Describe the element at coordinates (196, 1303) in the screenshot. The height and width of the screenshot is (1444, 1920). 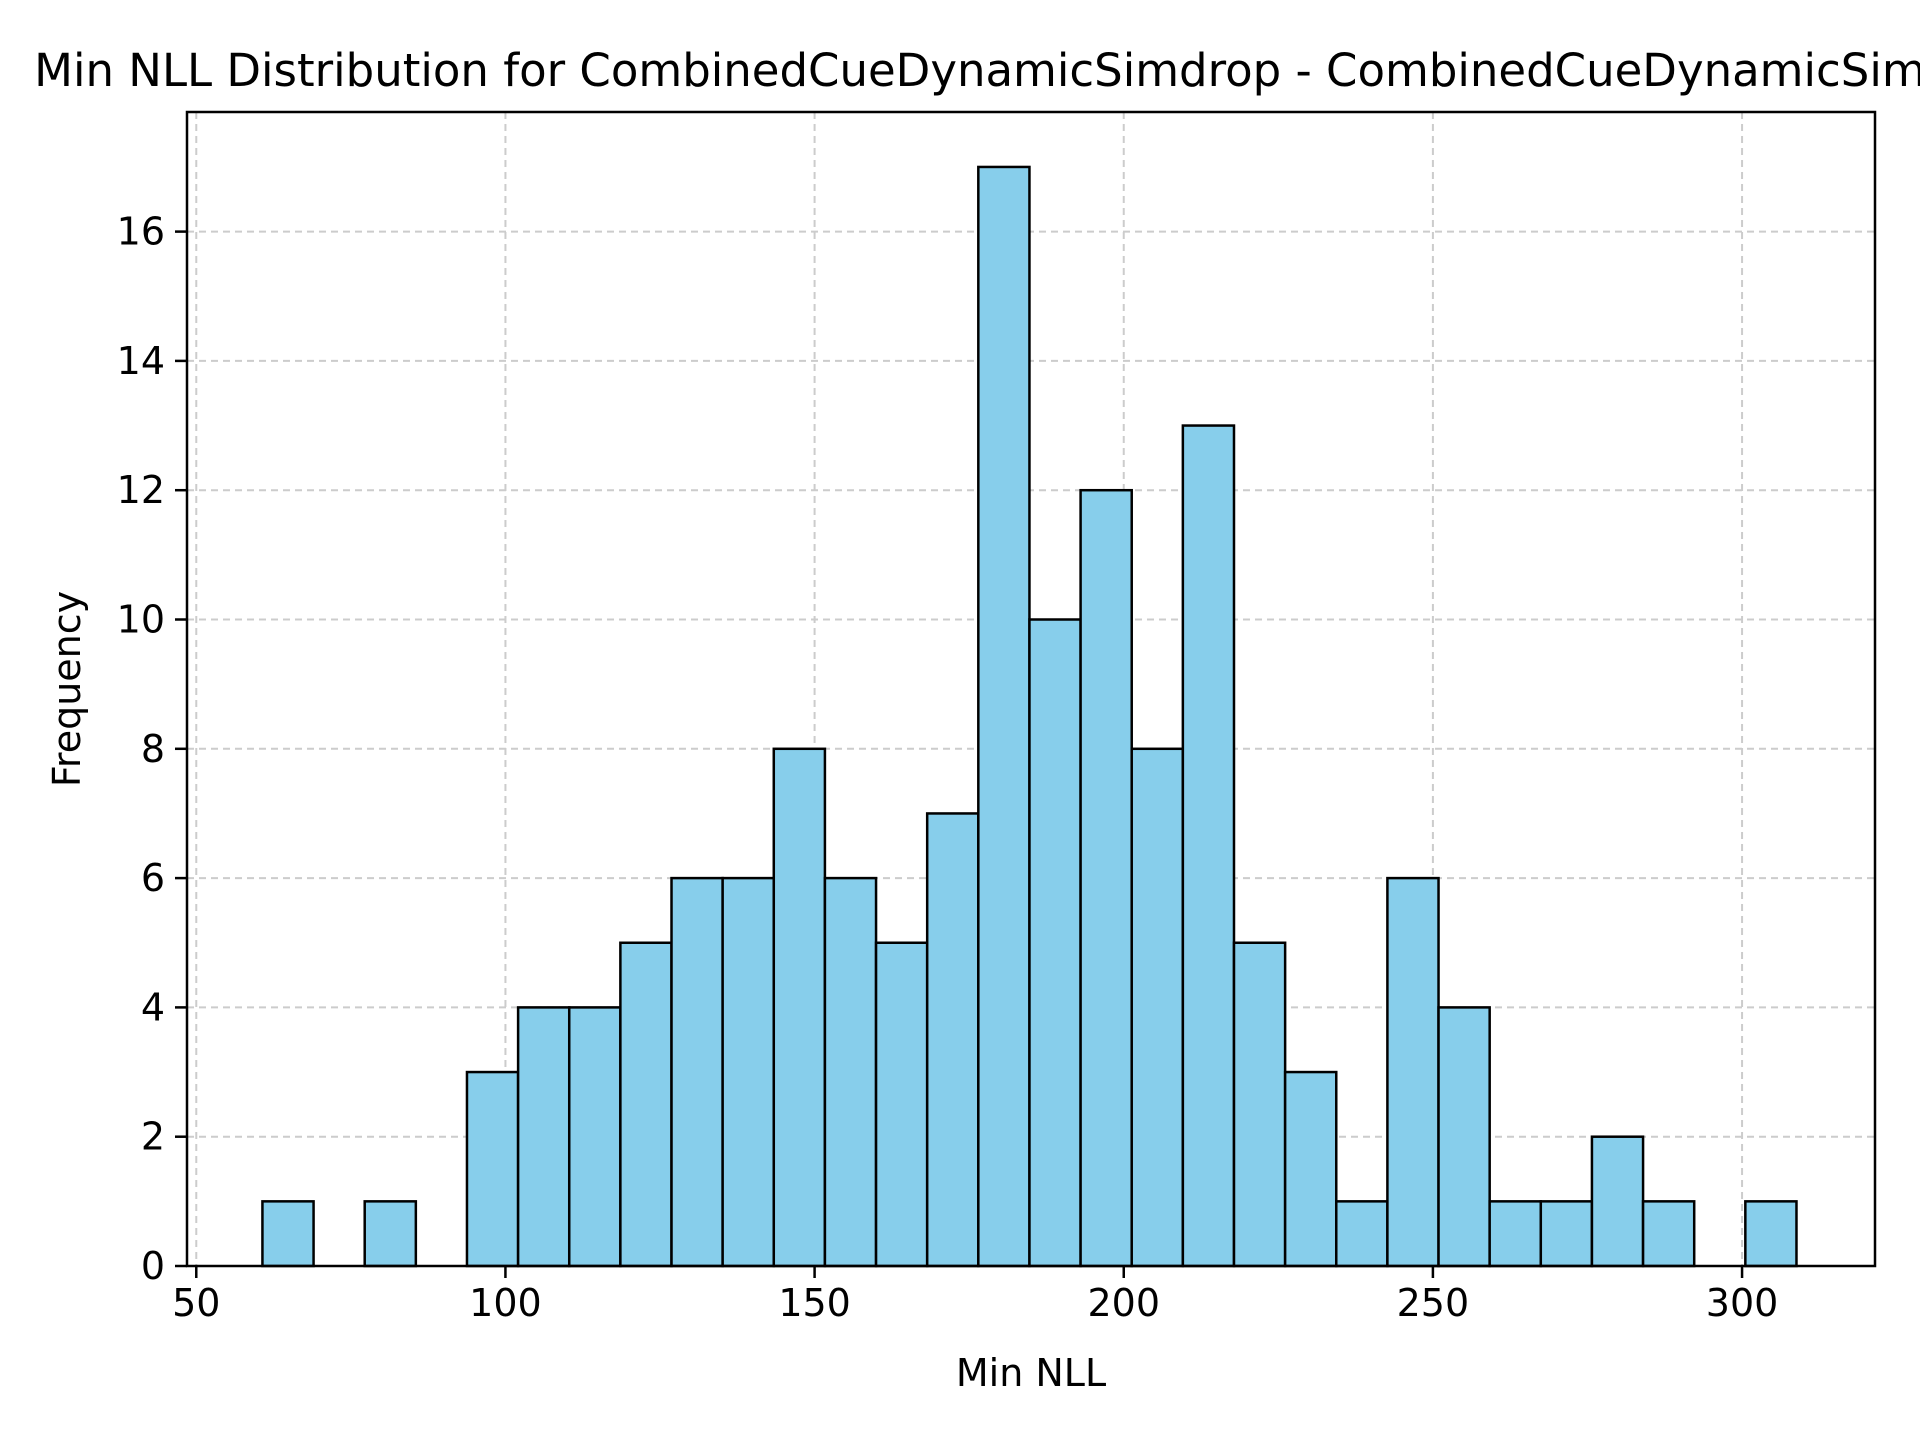
I see `x-tick-label: 50` at that location.